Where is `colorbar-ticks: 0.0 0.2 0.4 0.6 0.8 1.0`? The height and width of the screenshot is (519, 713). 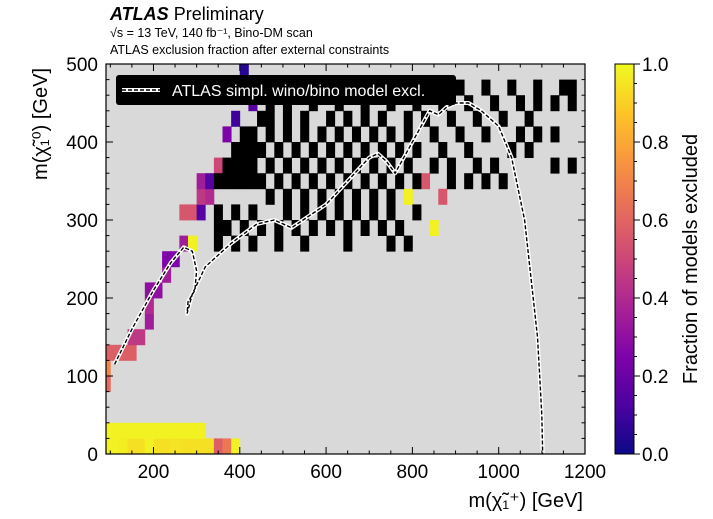
colorbar-ticks: 0.0 0.2 0.4 0.6 0.8 1.0 is located at coordinates (651, 260).